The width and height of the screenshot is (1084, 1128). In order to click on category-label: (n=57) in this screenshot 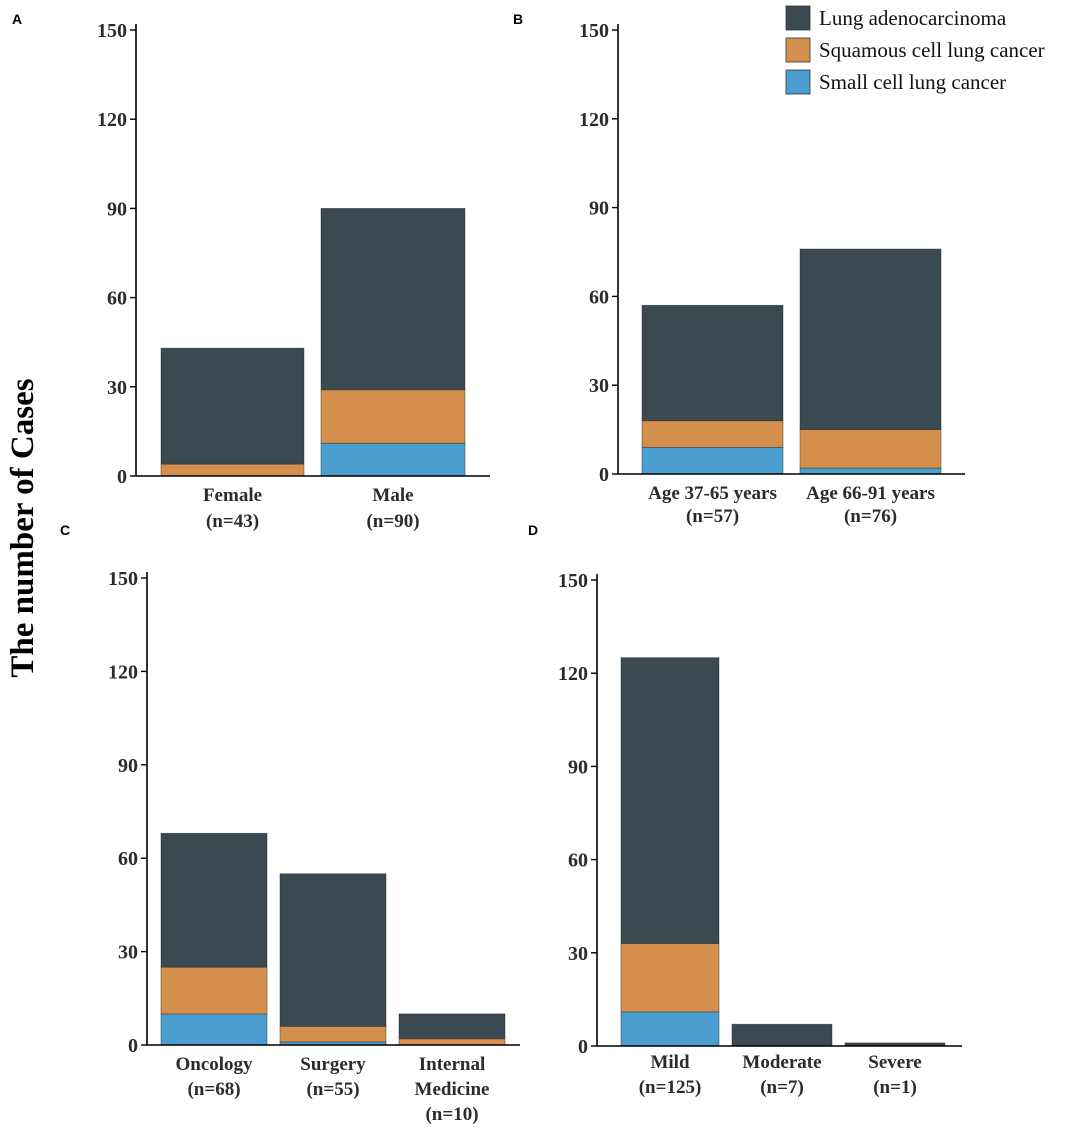, I will do `click(712, 516)`.